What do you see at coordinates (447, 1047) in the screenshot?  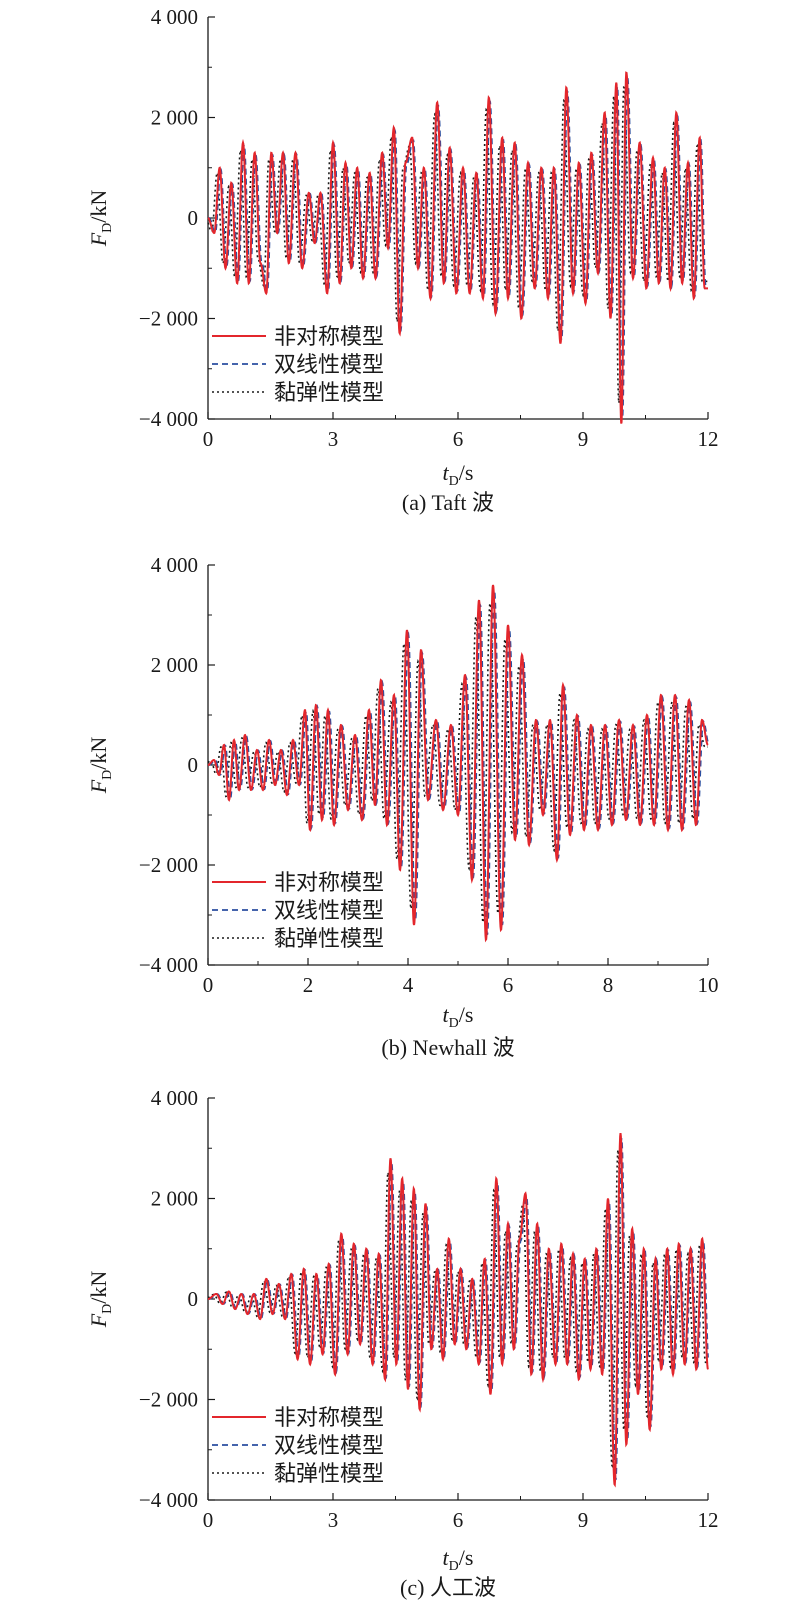 I see `chart-caption: (b) Newhall 波` at bounding box center [447, 1047].